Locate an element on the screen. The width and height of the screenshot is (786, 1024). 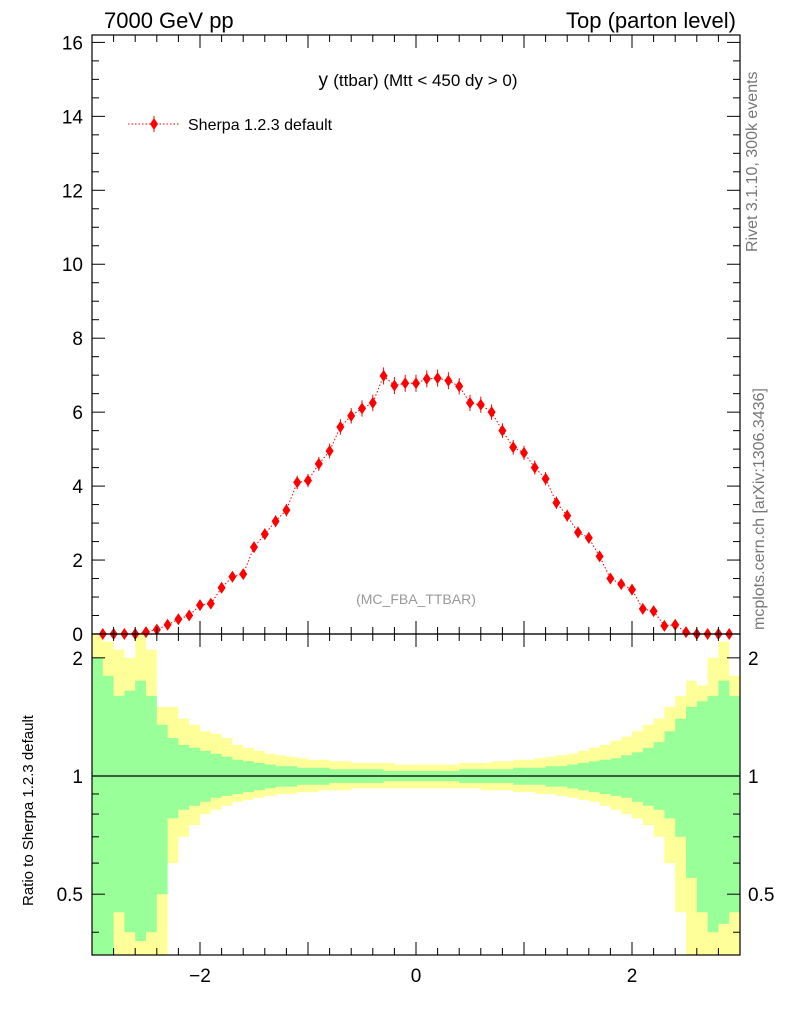
x-tick-label: −2 is located at coordinates (200, 976).